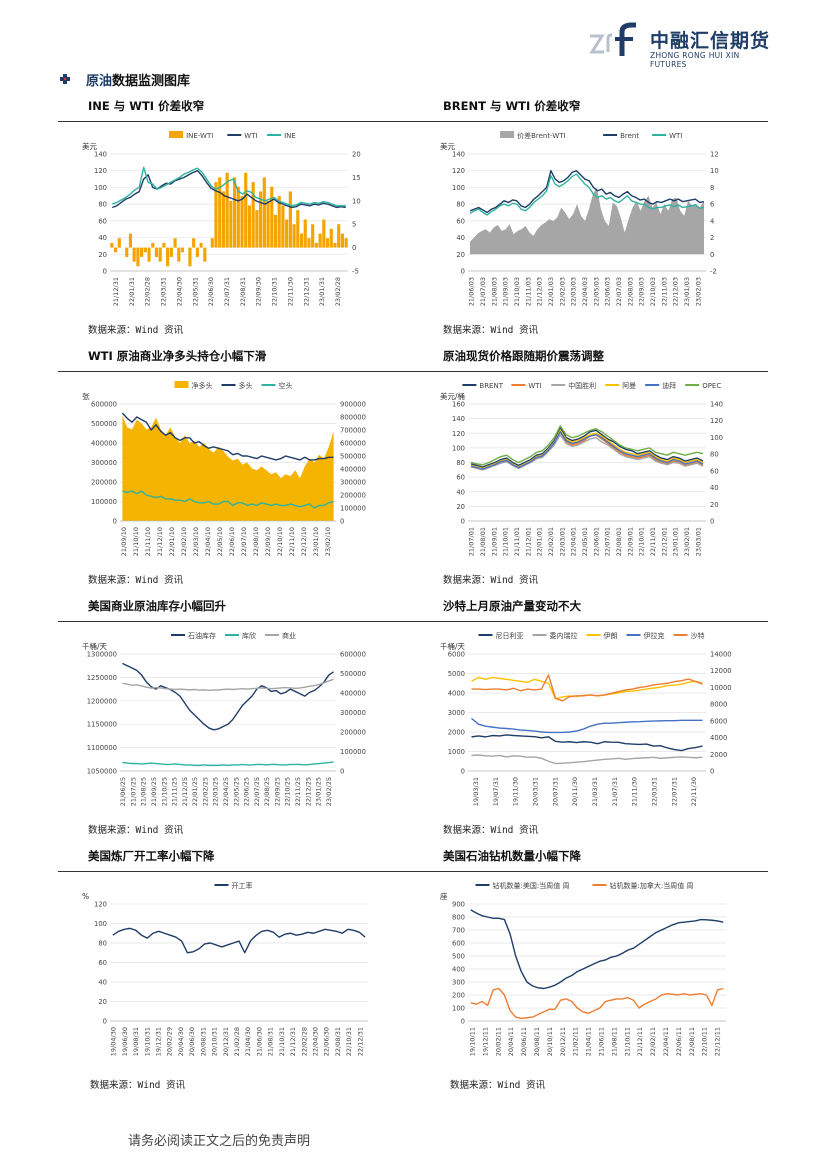 The width and height of the screenshot is (826, 1169). I want to click on y-tick-label: 60, so click(460, 478).